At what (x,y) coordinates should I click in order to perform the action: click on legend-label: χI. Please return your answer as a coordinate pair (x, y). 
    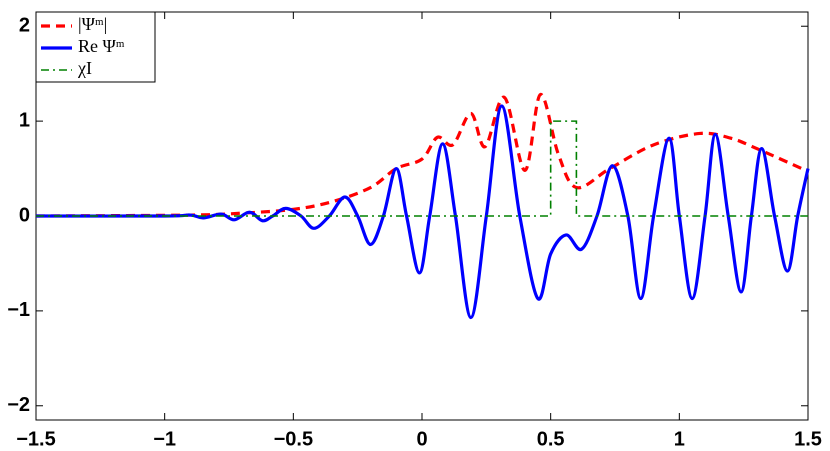
    Looking at the image, I should click on (84, 68).